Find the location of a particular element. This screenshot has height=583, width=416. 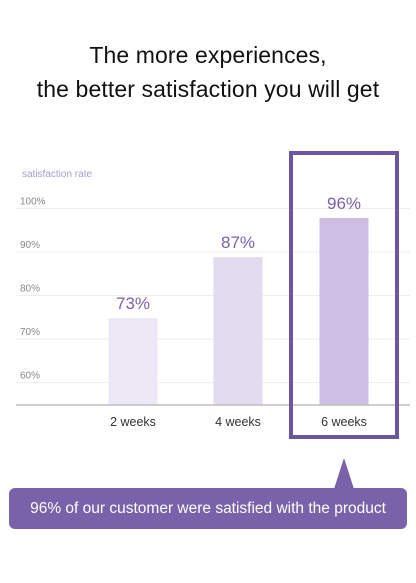

callout-pointer is located at coordinates (344, 473).